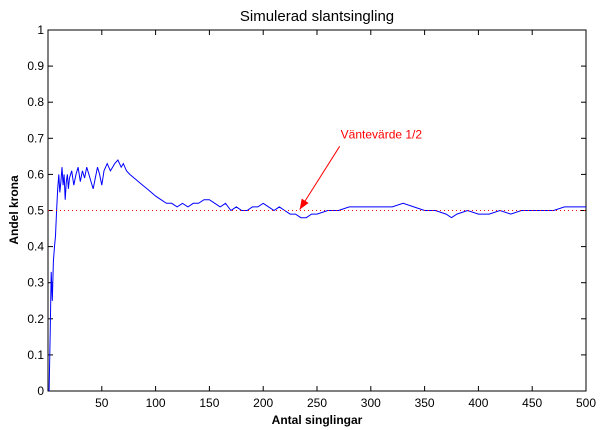 This screenshot has width=605, height=430. I want to click on x-tick-label: 400, so click(478, 403).